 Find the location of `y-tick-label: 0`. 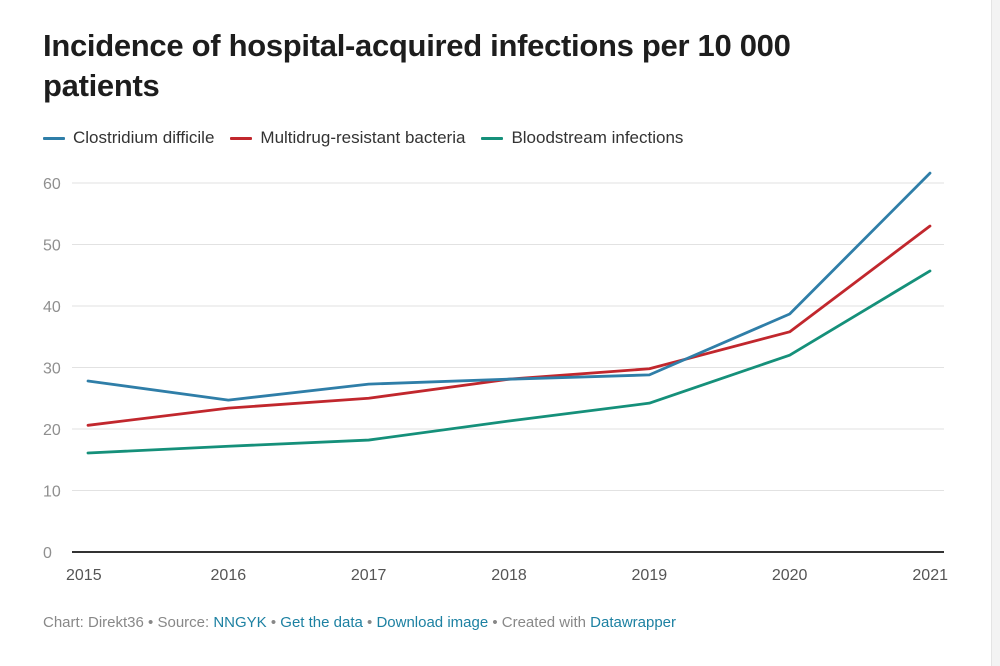

y-tick-label: 0 is located at coordinates (47, 553).